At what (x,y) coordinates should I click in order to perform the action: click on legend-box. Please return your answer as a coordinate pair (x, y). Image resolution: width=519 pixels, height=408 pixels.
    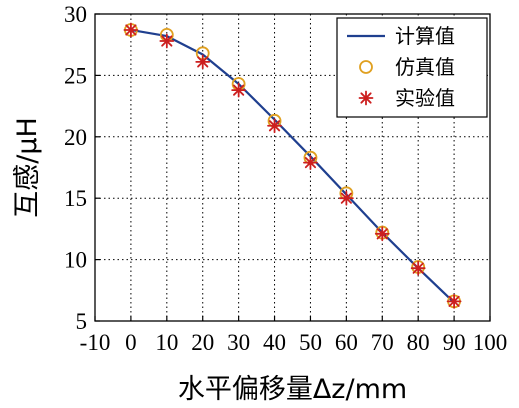
    Looking at the image, I should click on (412, 67).